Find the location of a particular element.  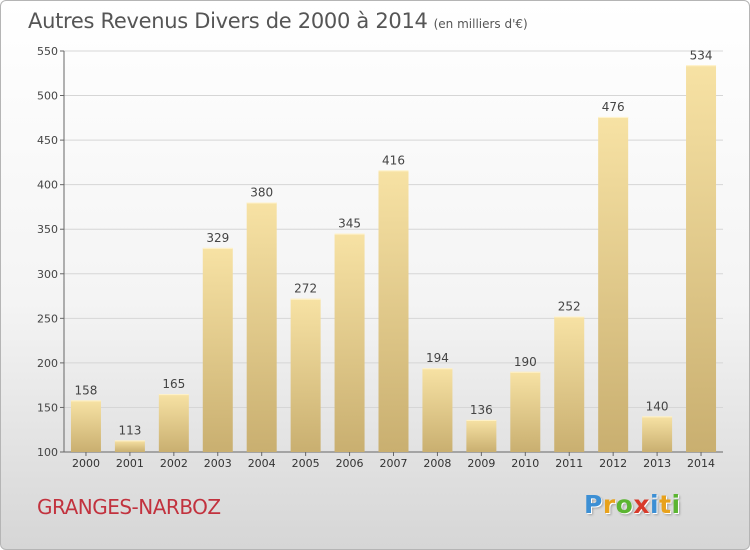

bar-2006 is located at coordinates (349, 342).